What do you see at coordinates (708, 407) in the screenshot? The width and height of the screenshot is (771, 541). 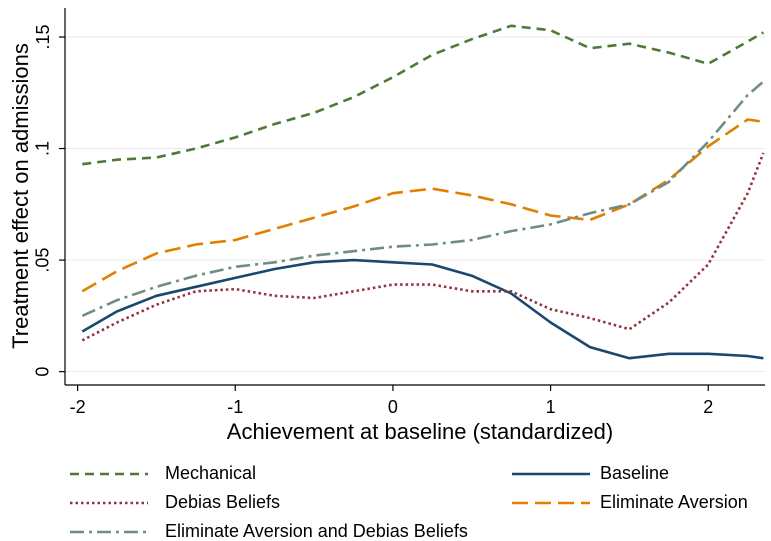 I see `x-tick-label: 2` at bounding box center [708, 407].